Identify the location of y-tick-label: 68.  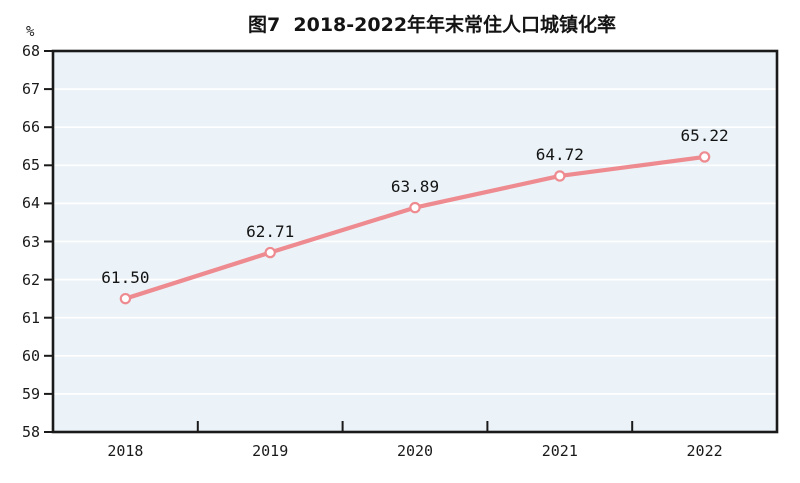
(30, 51).